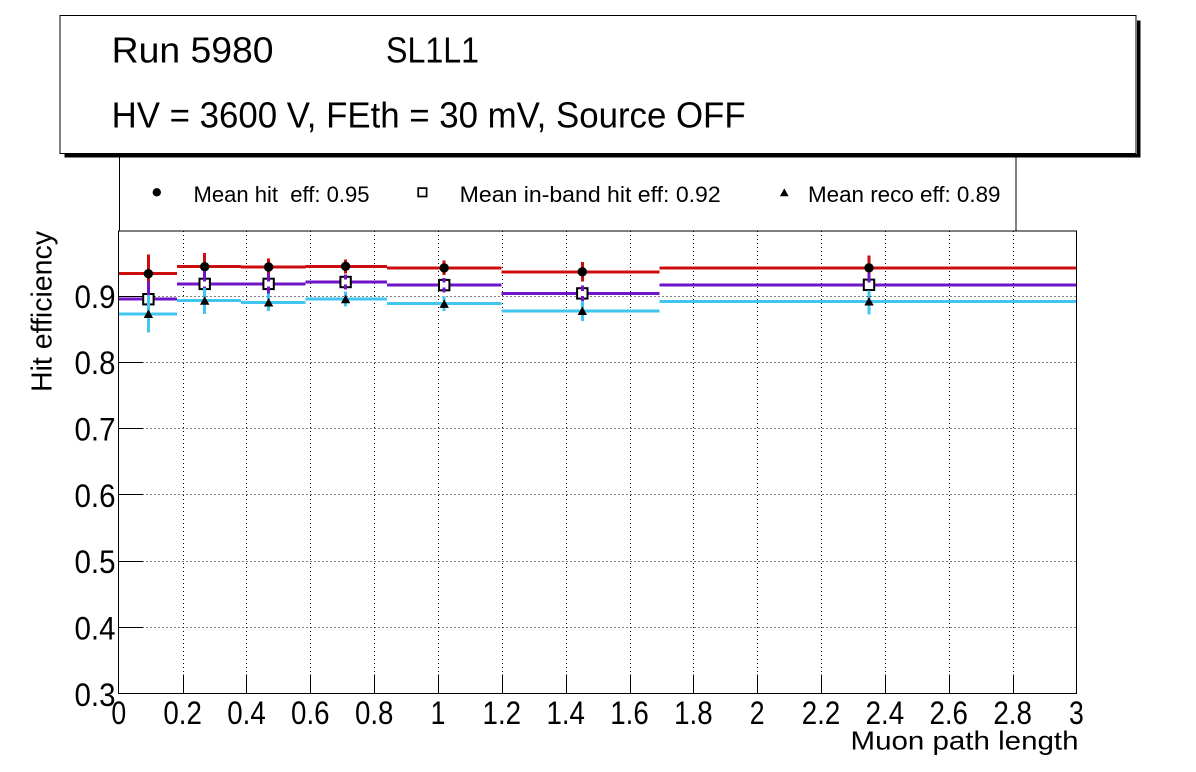  Describe the element at coordinates (432, 50) in the screenshot. I see `svg-text: SL1L1` at that location.